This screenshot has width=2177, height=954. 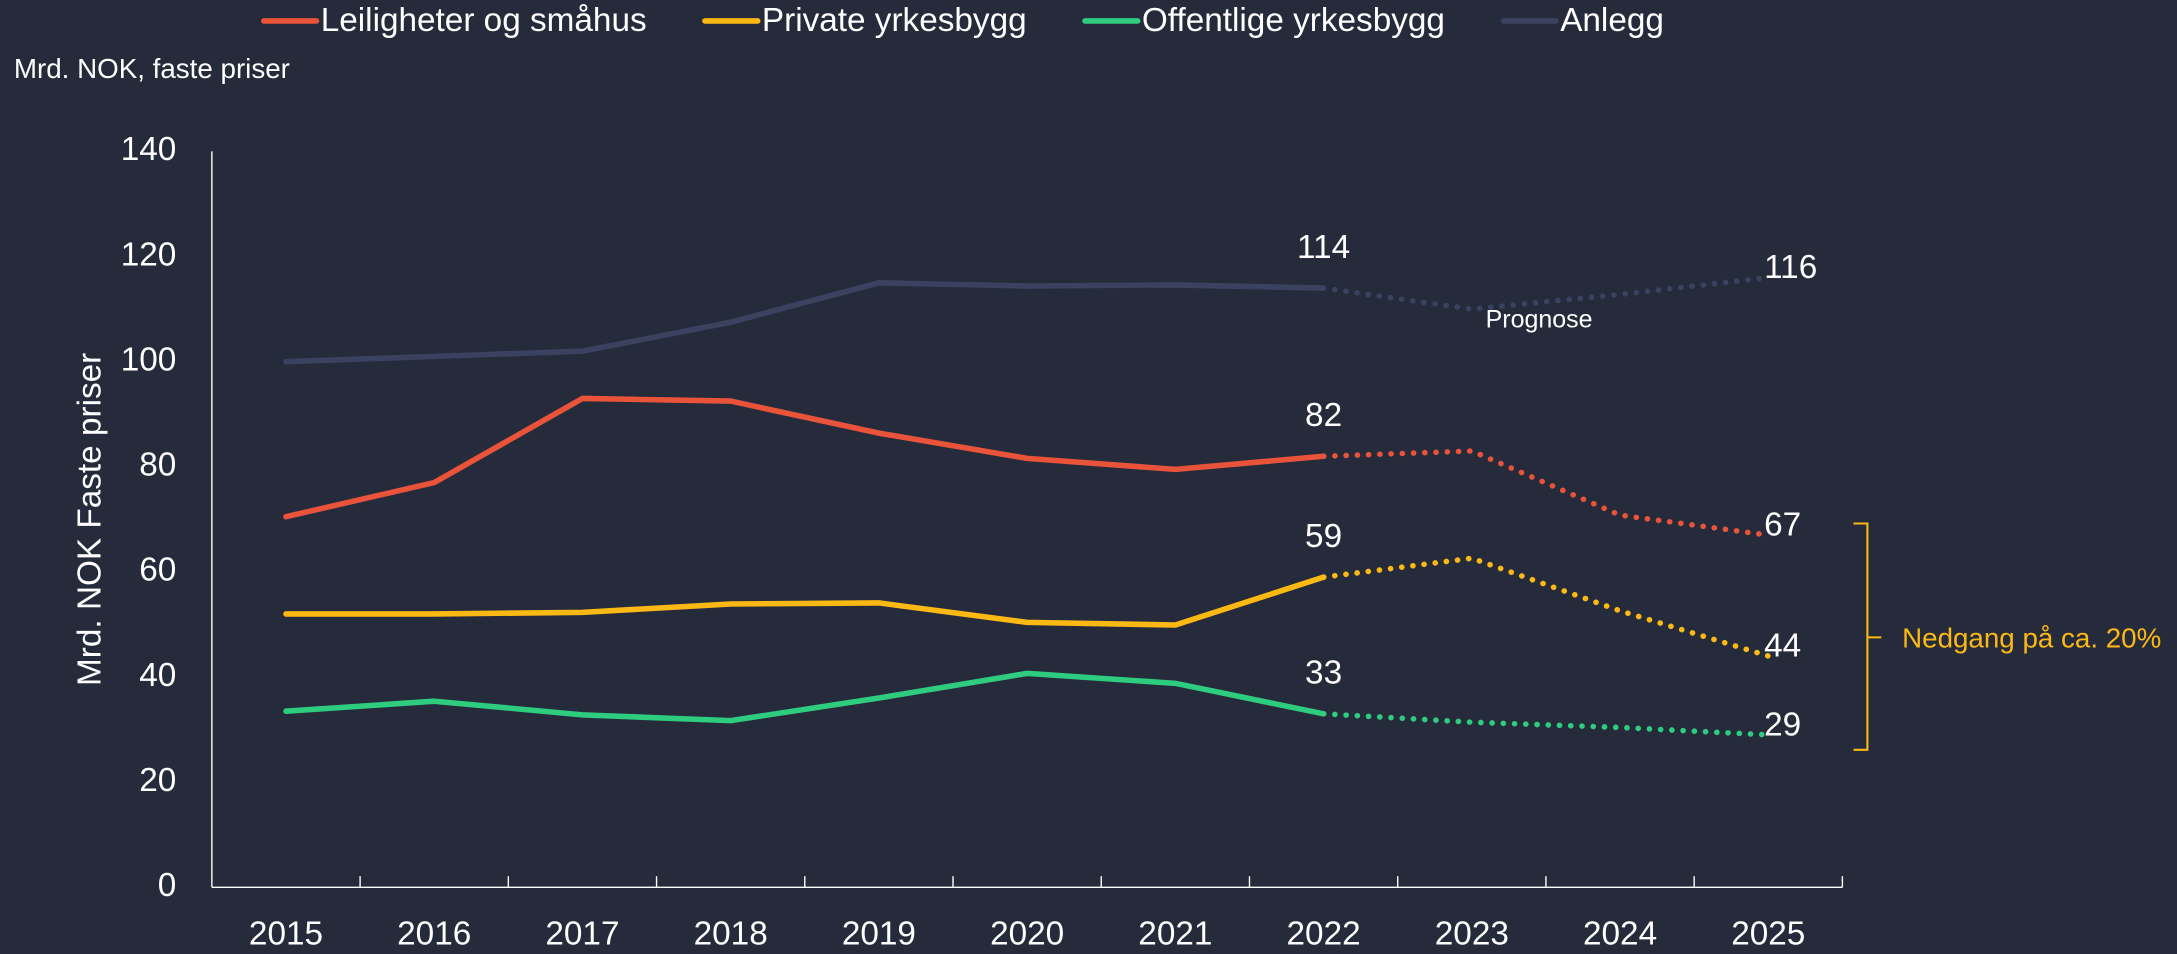 I want to click on forecast-annotation: Prognose, so click(x=1539, y=319).